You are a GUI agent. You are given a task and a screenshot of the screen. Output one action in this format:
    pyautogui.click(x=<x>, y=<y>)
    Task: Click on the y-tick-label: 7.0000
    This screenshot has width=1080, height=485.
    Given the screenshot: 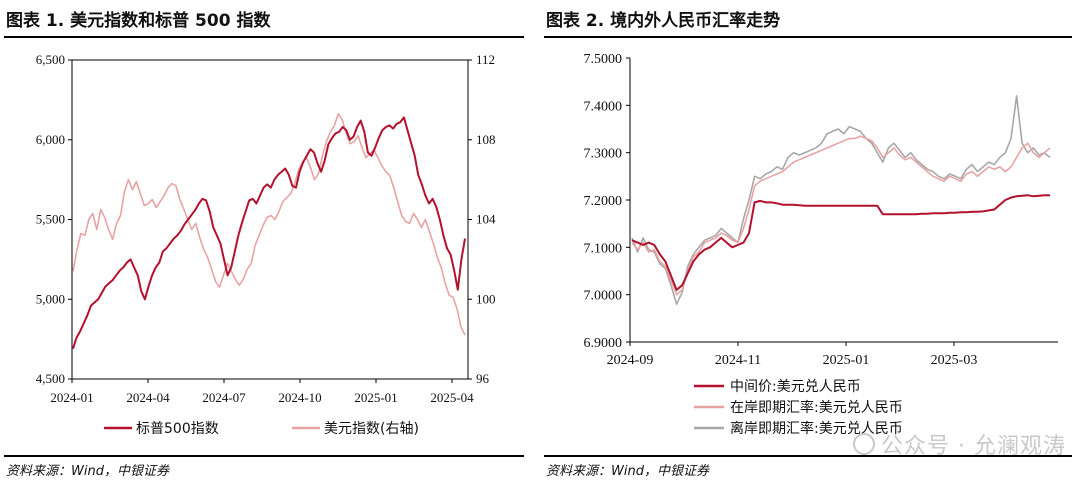 What is the action you would take?
    pyautogui.click(x=603, y=296)
    